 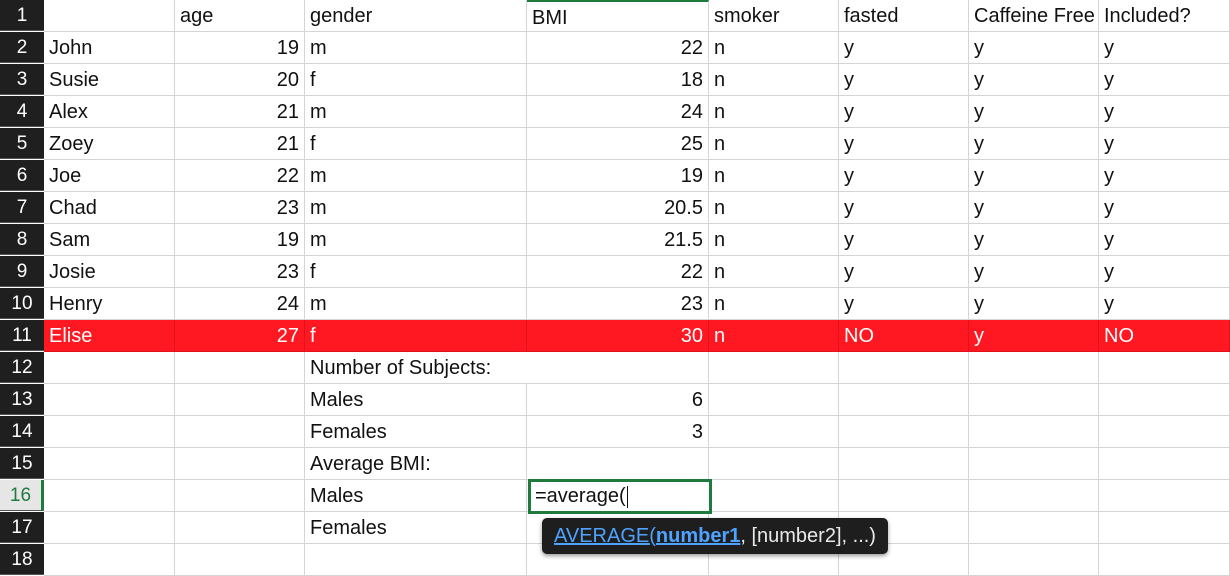 I want to click on cell-age: 27, so click(x=240, y=336).